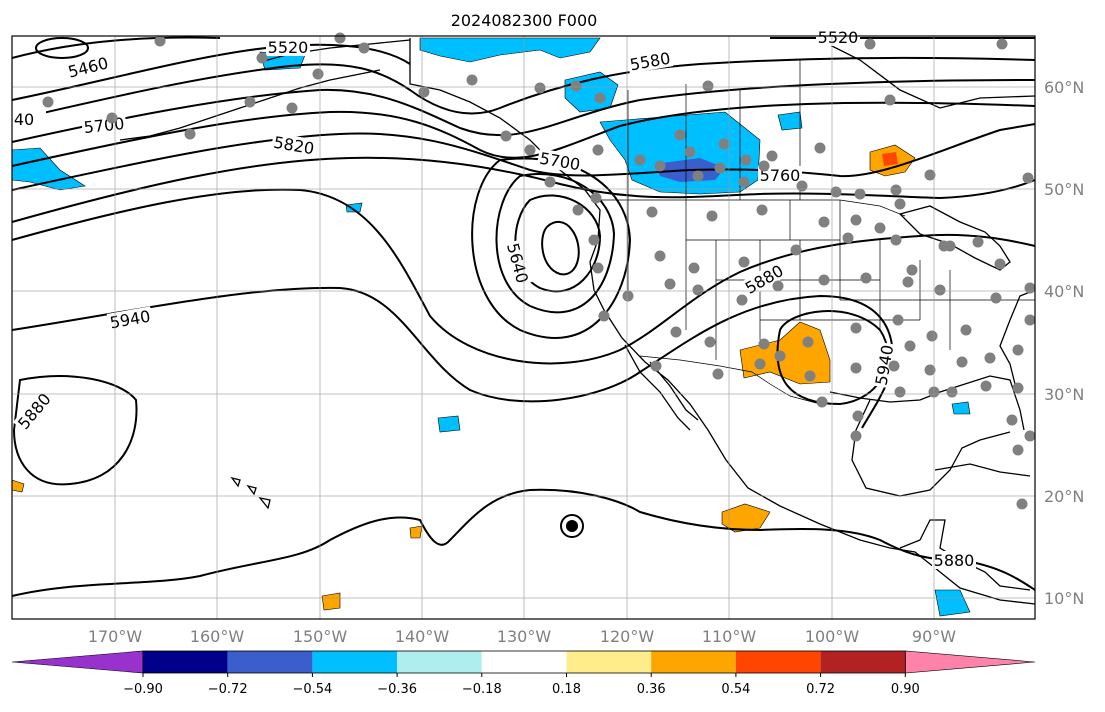 The height and width of the screenshot is (712, 1105). Describe the element at coordinates (250, 493) in the screenshot. I see `hawaii-islands` at that location.